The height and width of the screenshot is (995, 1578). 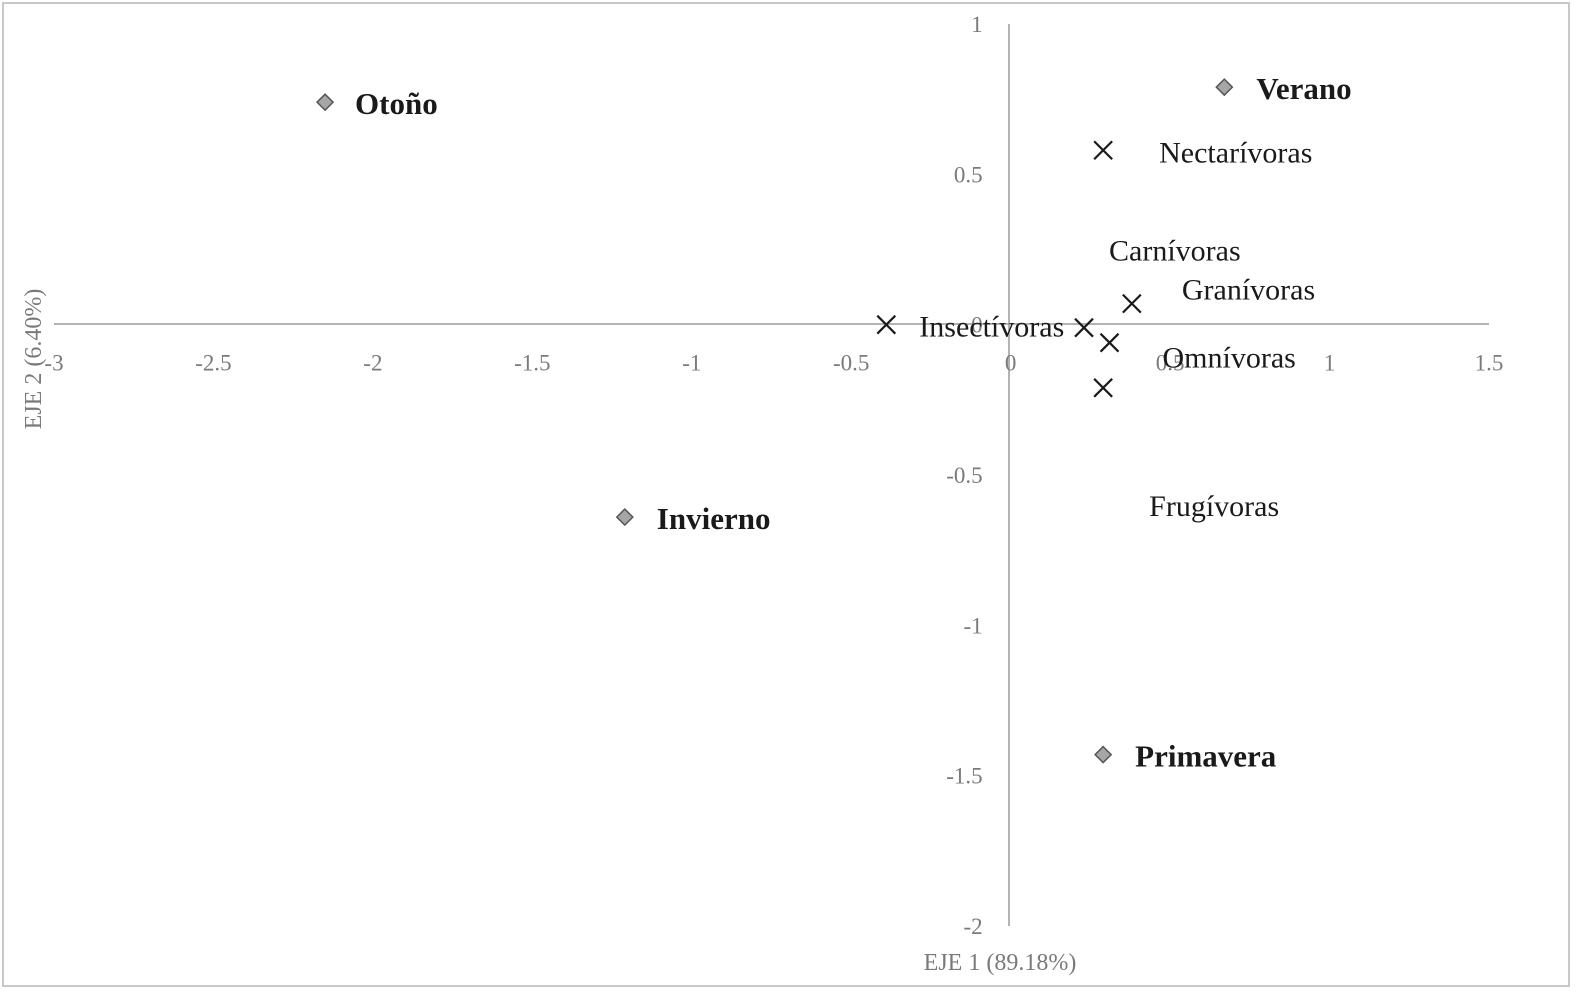 What do you see at coordinates (1248, 290) in the screenshot?
I see `label-granivoras: Granívoras` at bounding box center [1248, 290].